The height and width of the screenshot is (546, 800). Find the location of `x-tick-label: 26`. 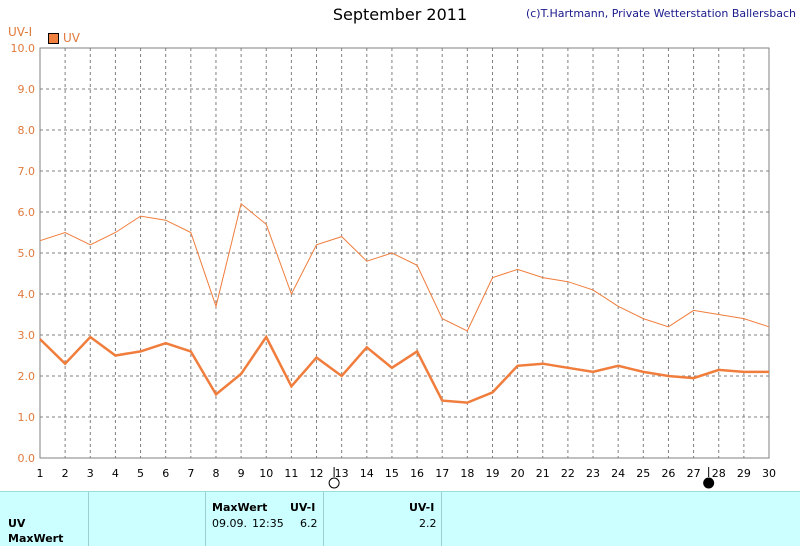

x-tick-label: 26 is located at coordinates (668, 473).